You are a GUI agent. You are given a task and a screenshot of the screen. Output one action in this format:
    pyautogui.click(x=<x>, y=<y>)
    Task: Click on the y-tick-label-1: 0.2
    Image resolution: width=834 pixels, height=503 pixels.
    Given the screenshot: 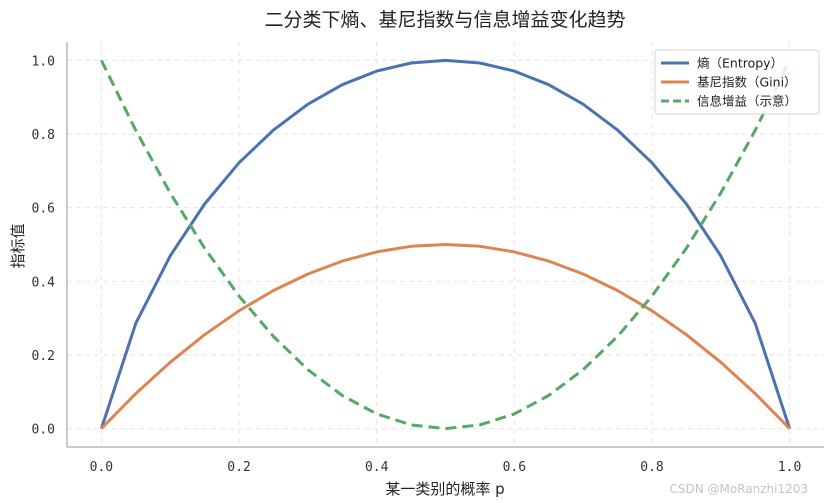 What is the action you would take?
    pyautogui.click(x=43, y=356)
    